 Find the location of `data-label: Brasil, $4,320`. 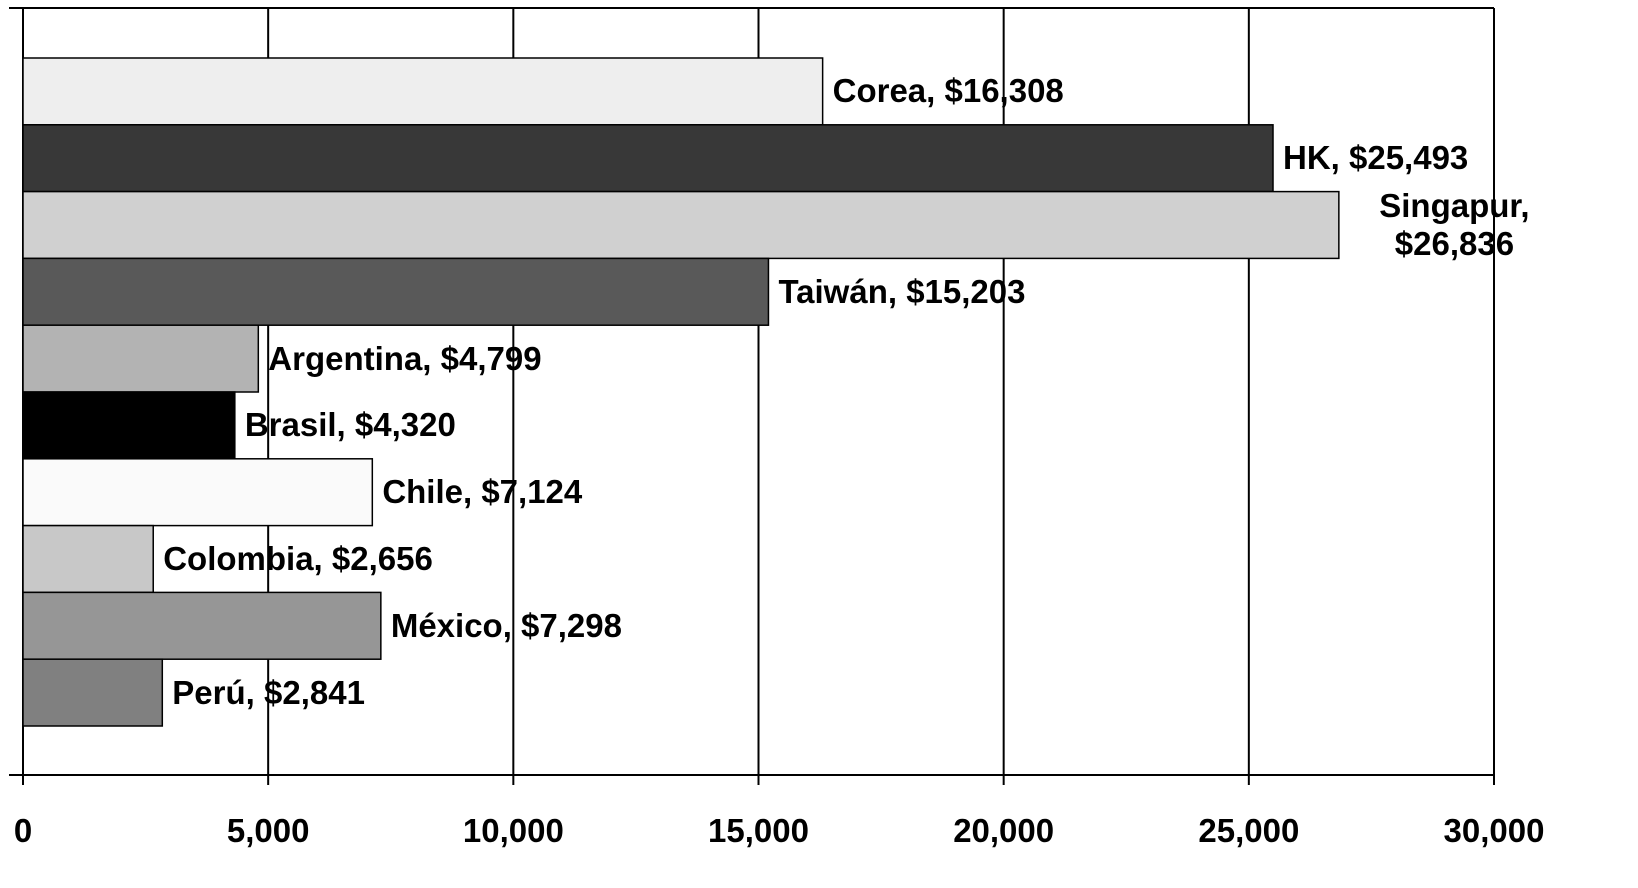

data-label: Brasil, $4,320 is located at coordinates (350, 425).